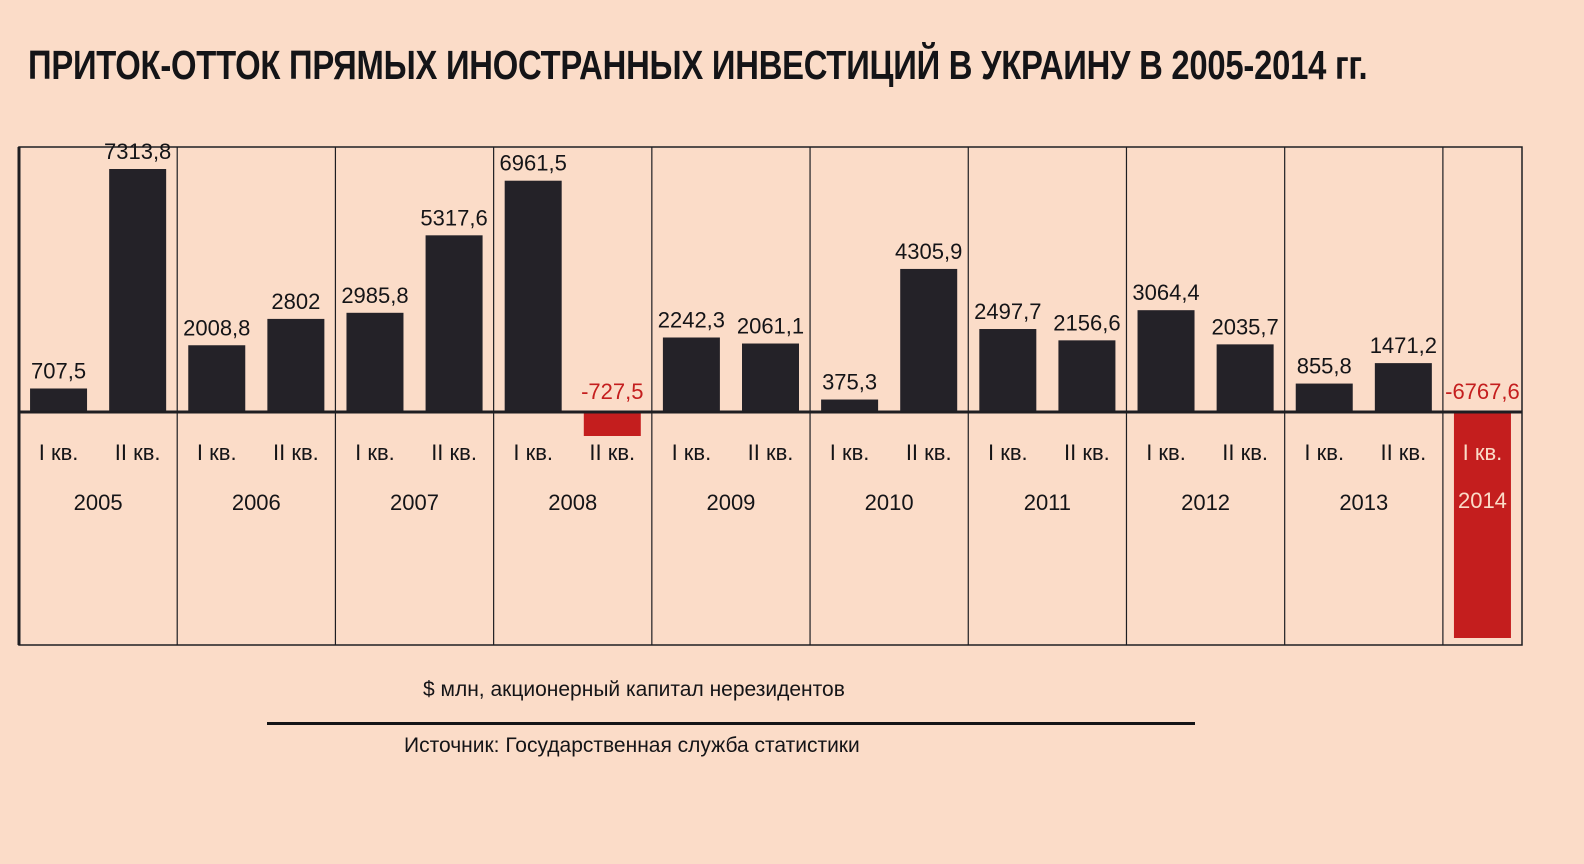 The width and height of the screenshot is (1584, 864). Describe the element at coordinates (414, 502) in the screenshot. I see `year-label: 2007` at that location.